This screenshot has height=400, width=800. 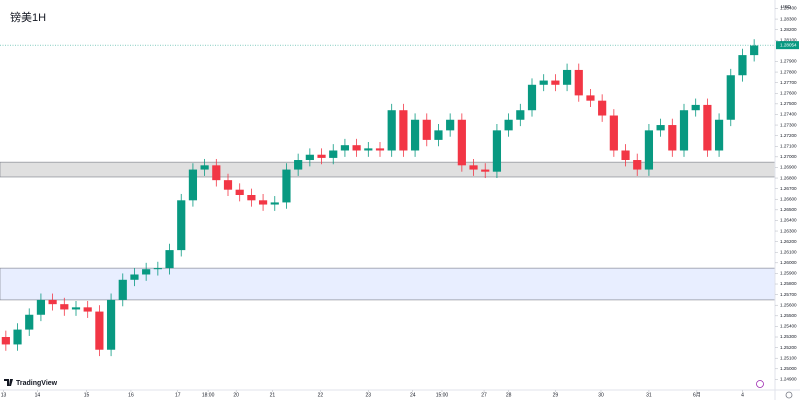 I want to click on y-tick-label: 1.25300, so click(x=788, y=336).